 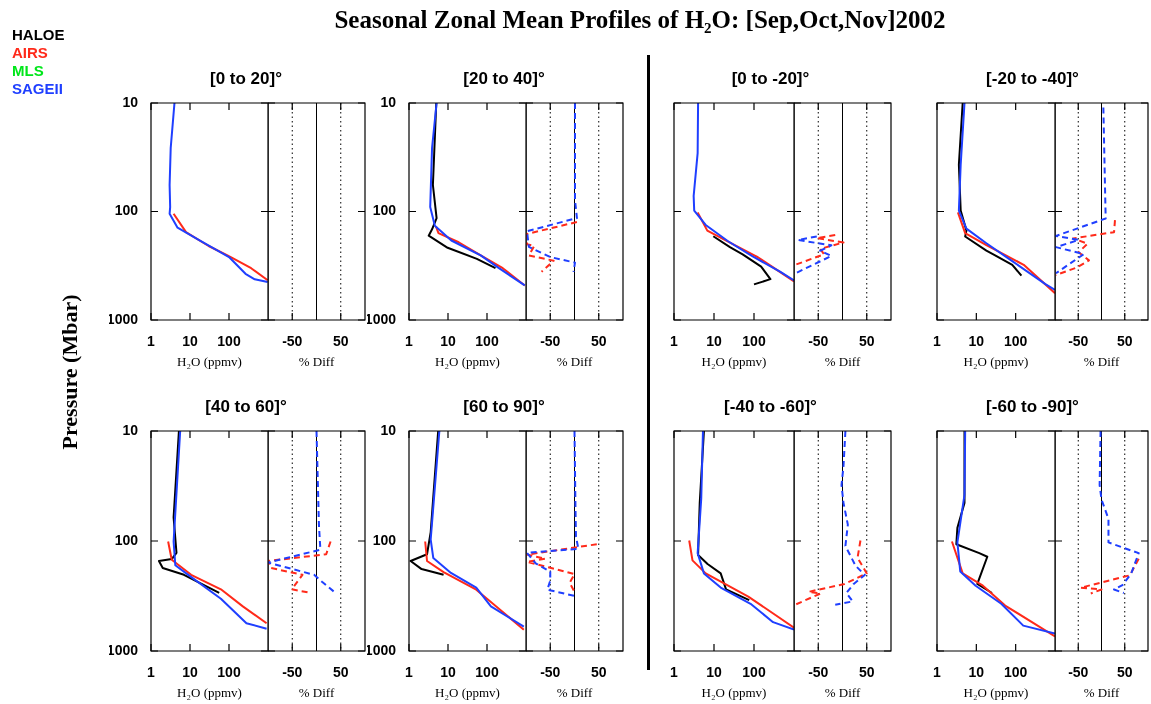 What do you see at coordinates (37, 88) in the screenshot?
I see `text: SAGEII` at bounding box center [37, 88].